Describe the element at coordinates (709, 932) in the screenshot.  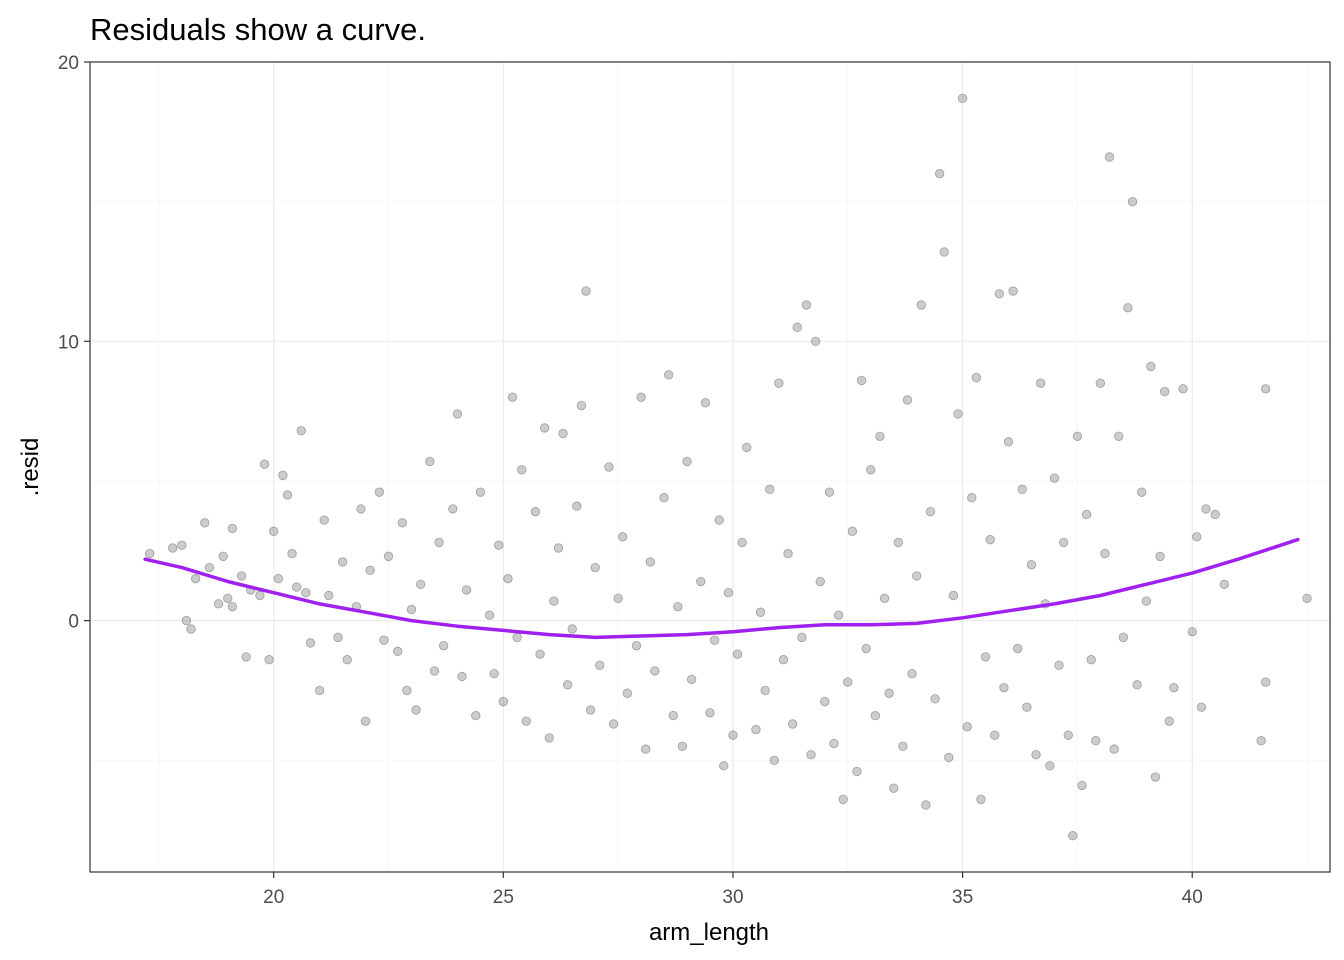
I see `x-axis-title: arm_length` at that location.